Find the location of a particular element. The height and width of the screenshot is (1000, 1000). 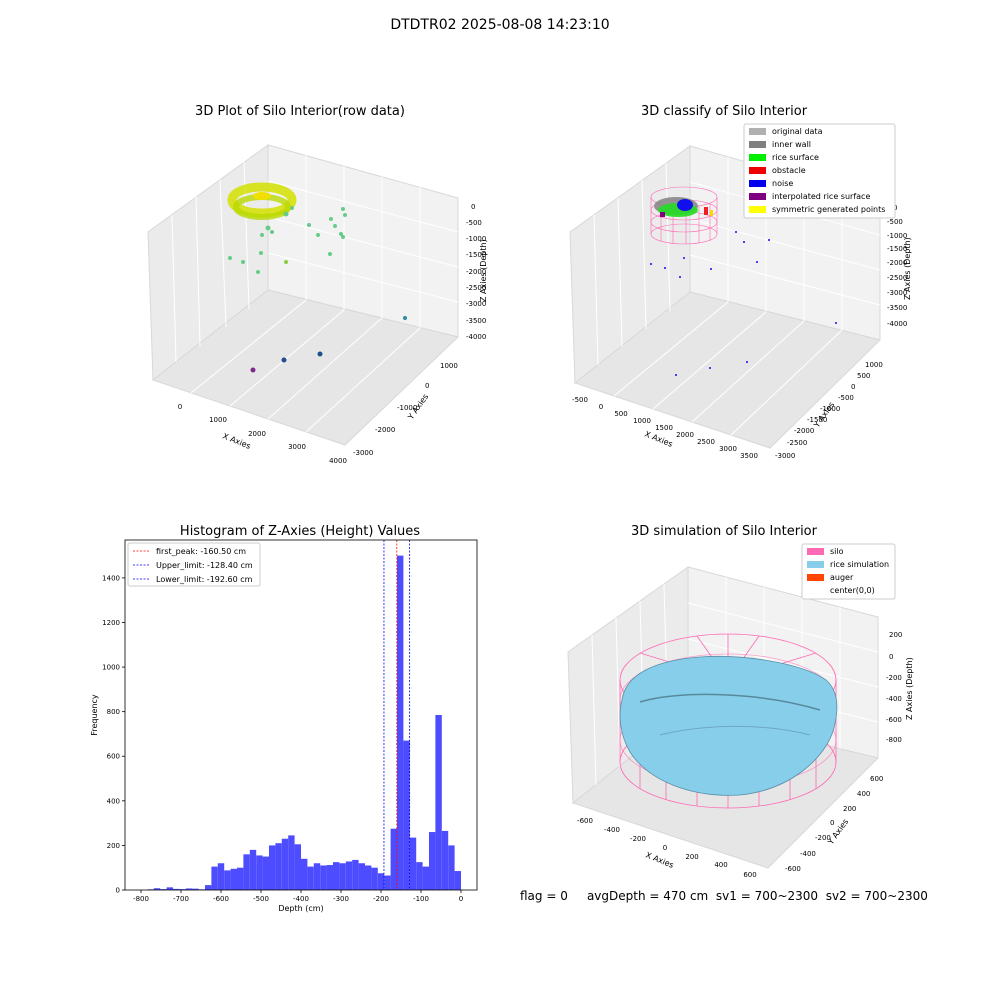

classify-pane-floor is located at coordinates (727, 370).